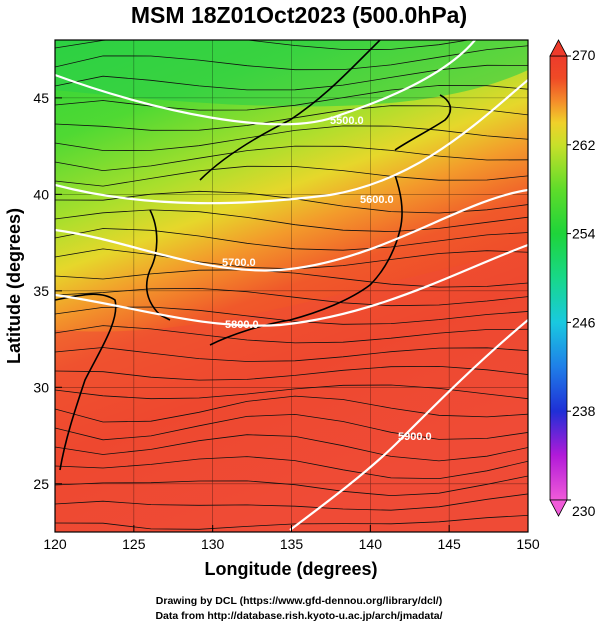  I want to click on coastline-china, so click(86, 382).